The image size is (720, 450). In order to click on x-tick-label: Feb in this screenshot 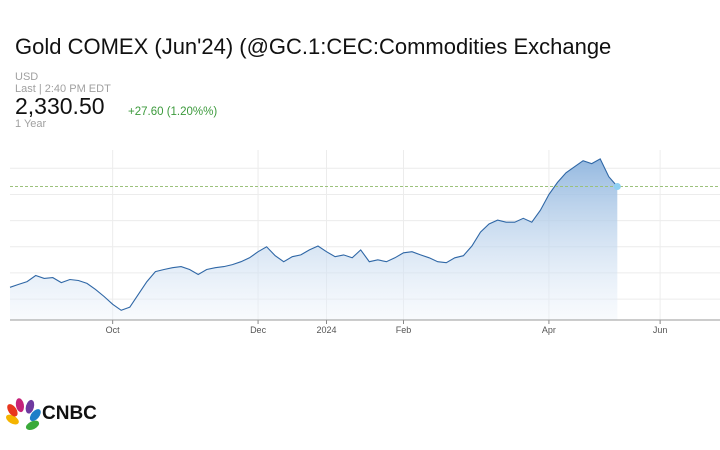, I will do `click(404, 330)`.